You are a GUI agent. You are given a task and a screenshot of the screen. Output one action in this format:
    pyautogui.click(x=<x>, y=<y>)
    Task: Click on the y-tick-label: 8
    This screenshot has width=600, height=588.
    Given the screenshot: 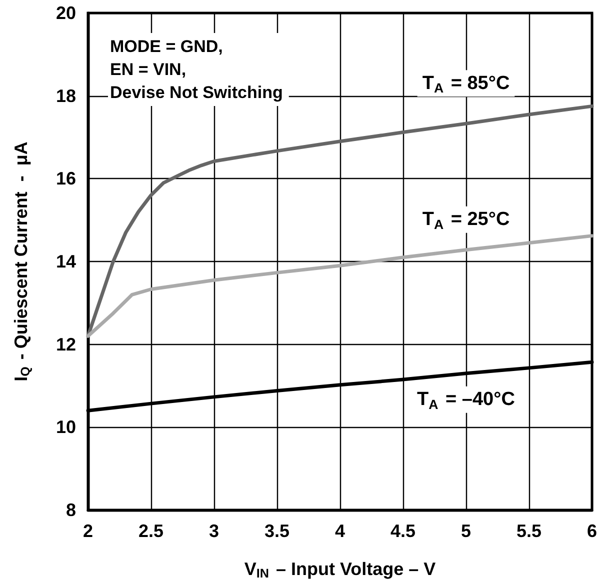 What is the action you would take?
    pyautogui.click(x=71, y=510)
    